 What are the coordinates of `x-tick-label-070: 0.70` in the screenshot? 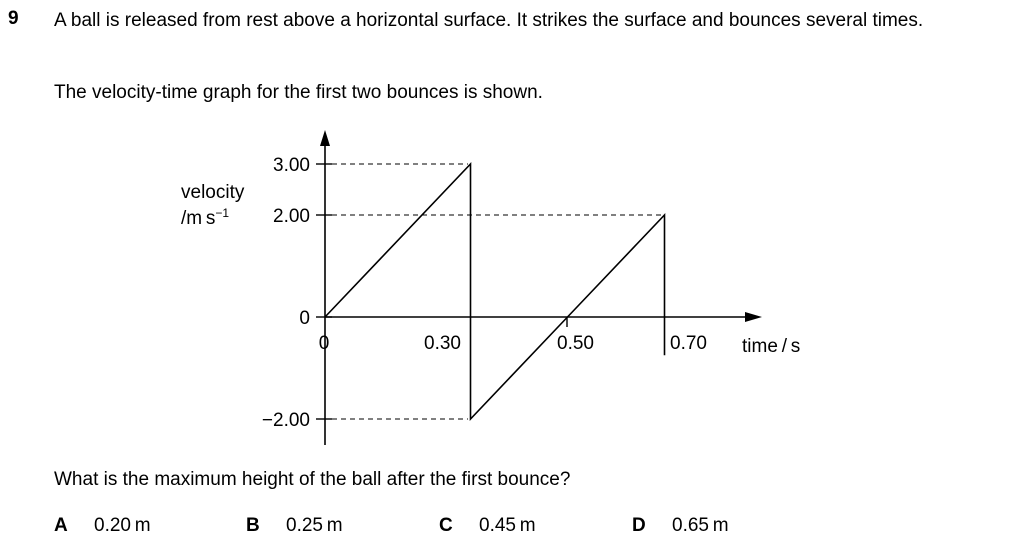 It's located at (688, 343).